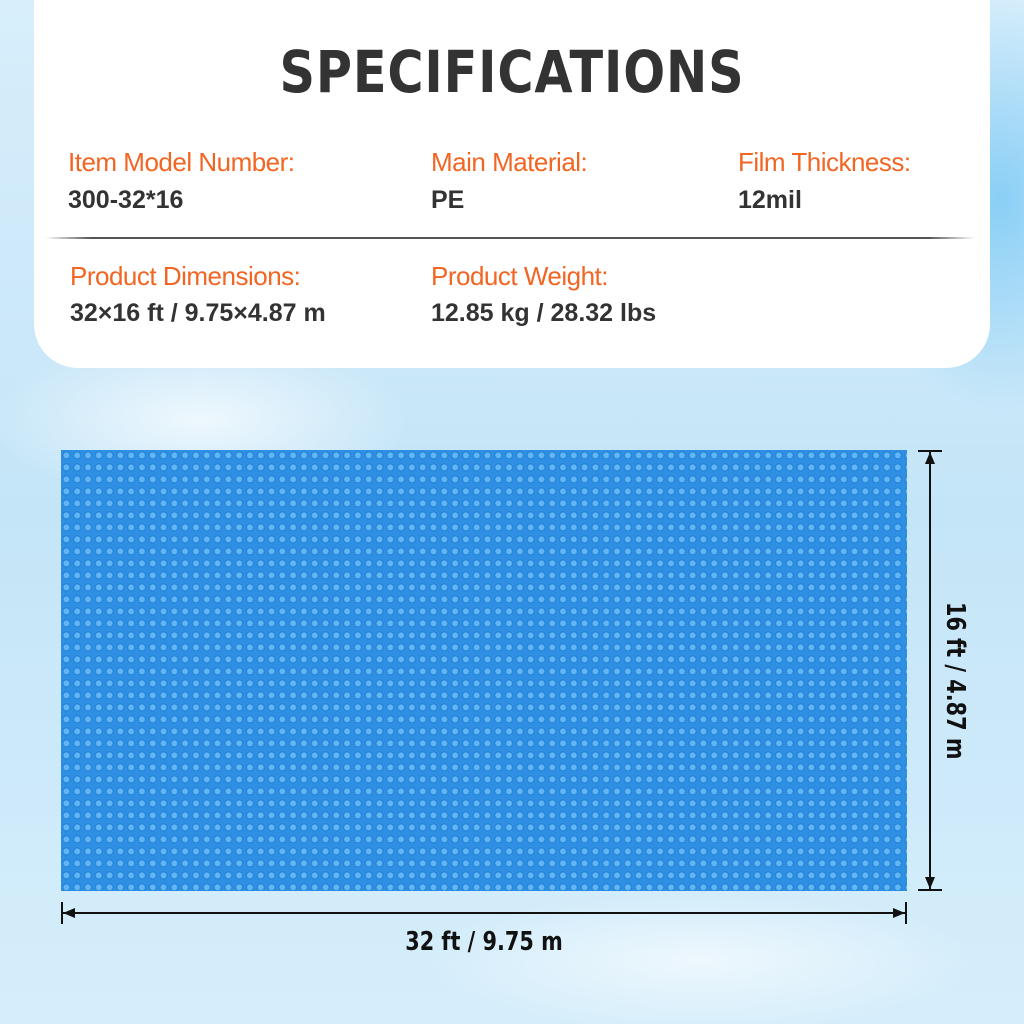 This screenshot has height=1024, width=1024. What do you see at coordinates (930, 670) in the screenshot?
I see `height-arrow` at bounding box center [930, 670].